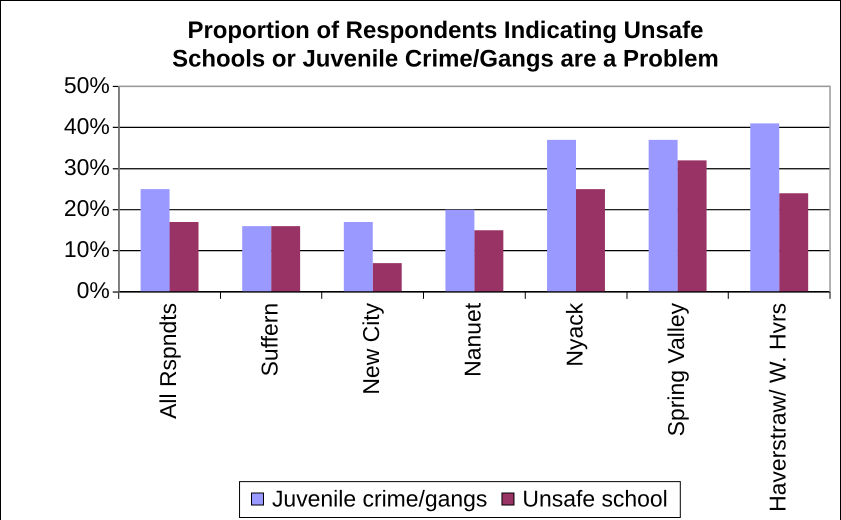 The height and width of the screenshot is (520, 841). Describe the element at coordinates (167, 360) in the screenshot. I see `x-tick-label: All Rspndts` at that location.